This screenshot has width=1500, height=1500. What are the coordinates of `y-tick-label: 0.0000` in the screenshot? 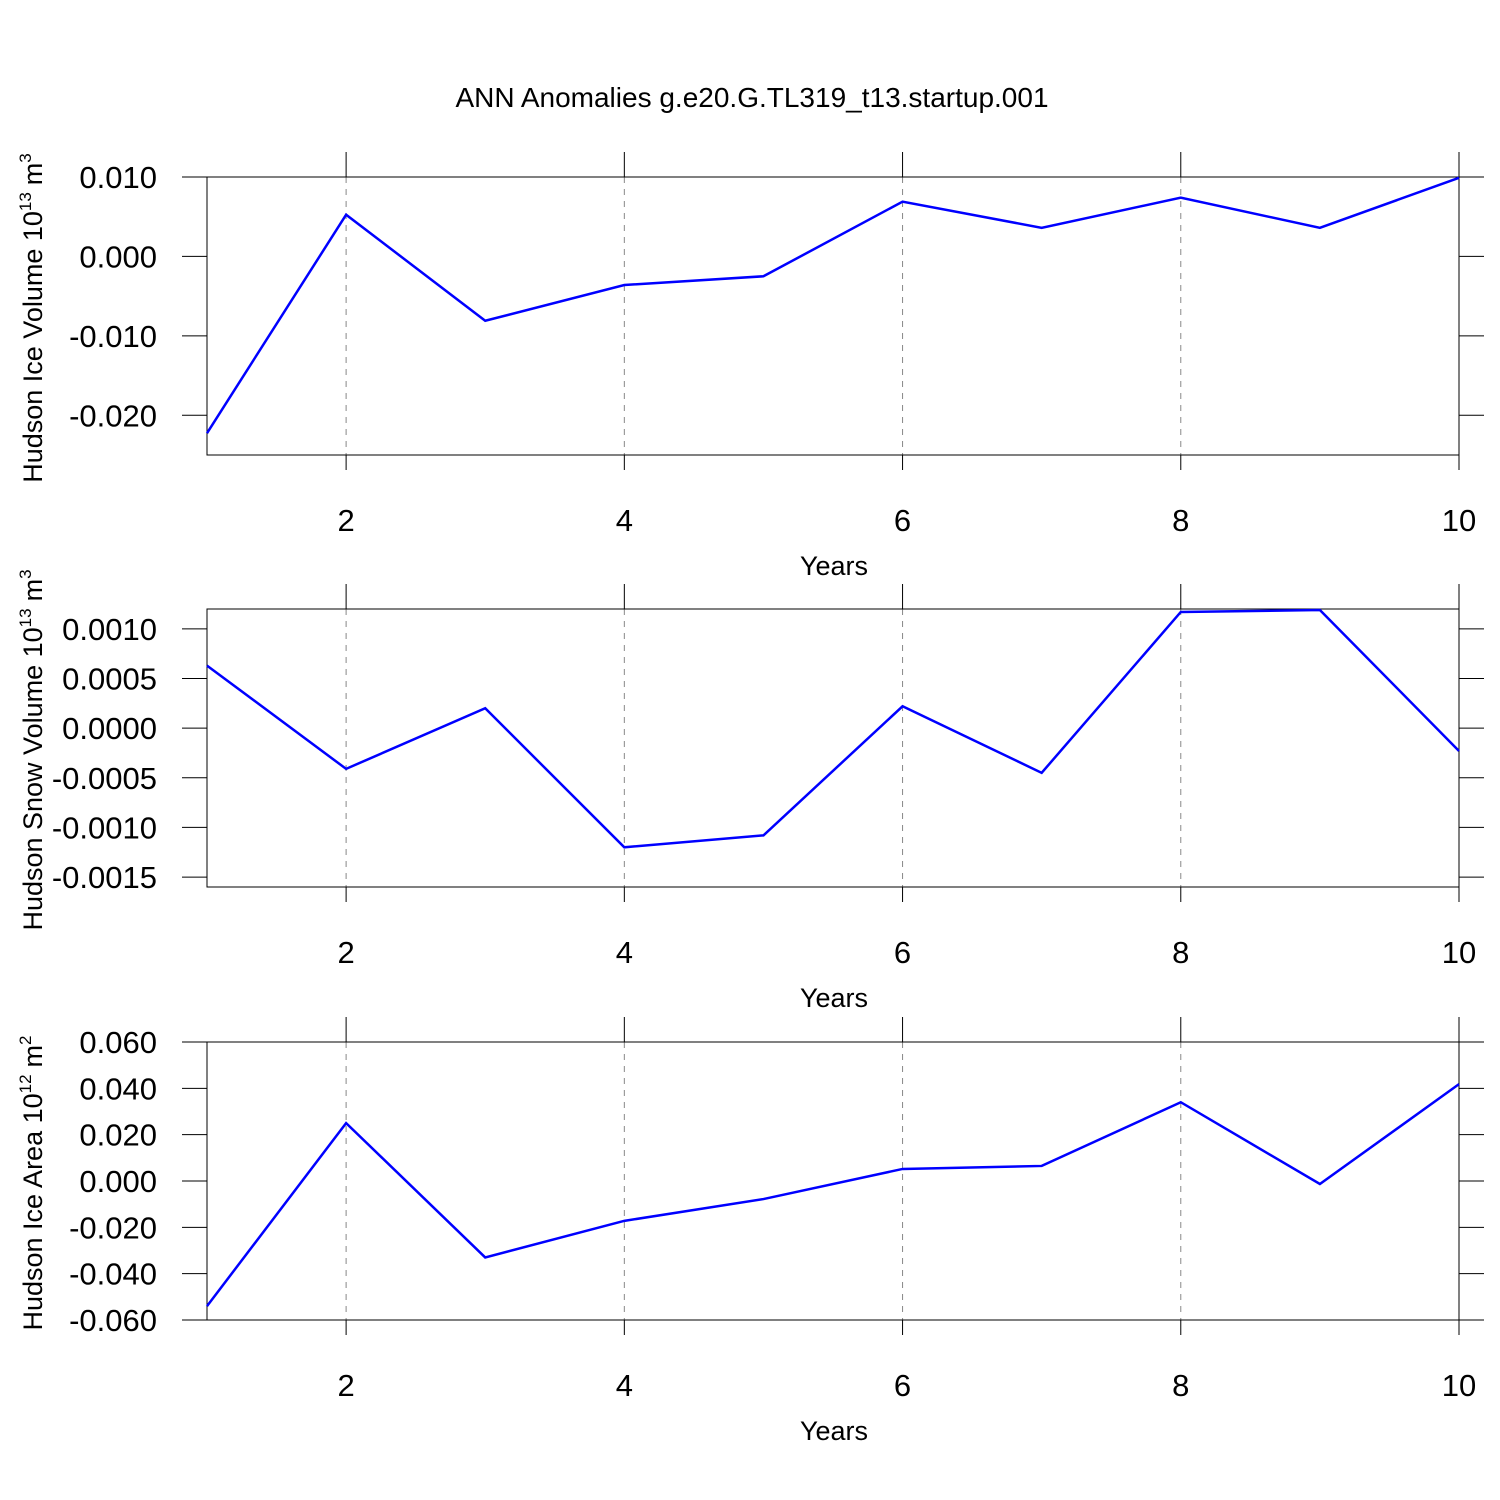 It's located at (109, 728).